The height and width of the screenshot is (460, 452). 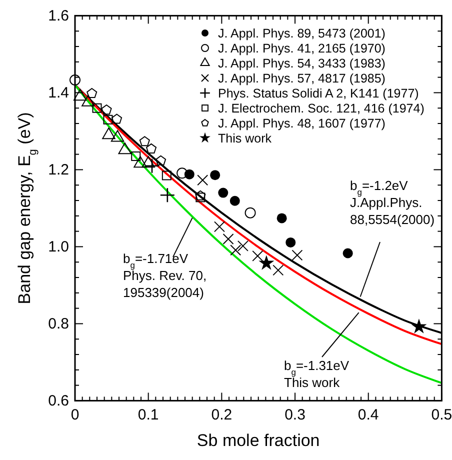 I want to click on legend-label: J. Appl. Phys. 54, 3433 (1983), so click(x=302, y=63).